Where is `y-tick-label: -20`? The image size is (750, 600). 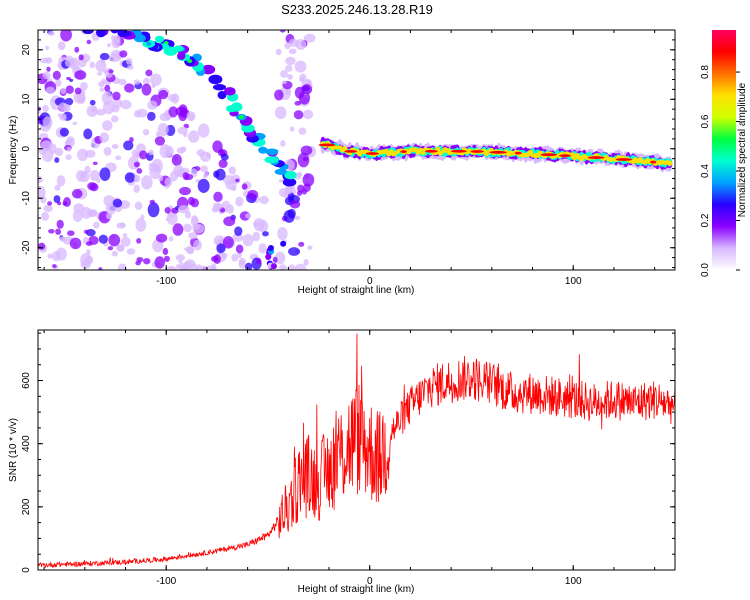
y-tick-label: -20 is located at coordinates (26, 247).